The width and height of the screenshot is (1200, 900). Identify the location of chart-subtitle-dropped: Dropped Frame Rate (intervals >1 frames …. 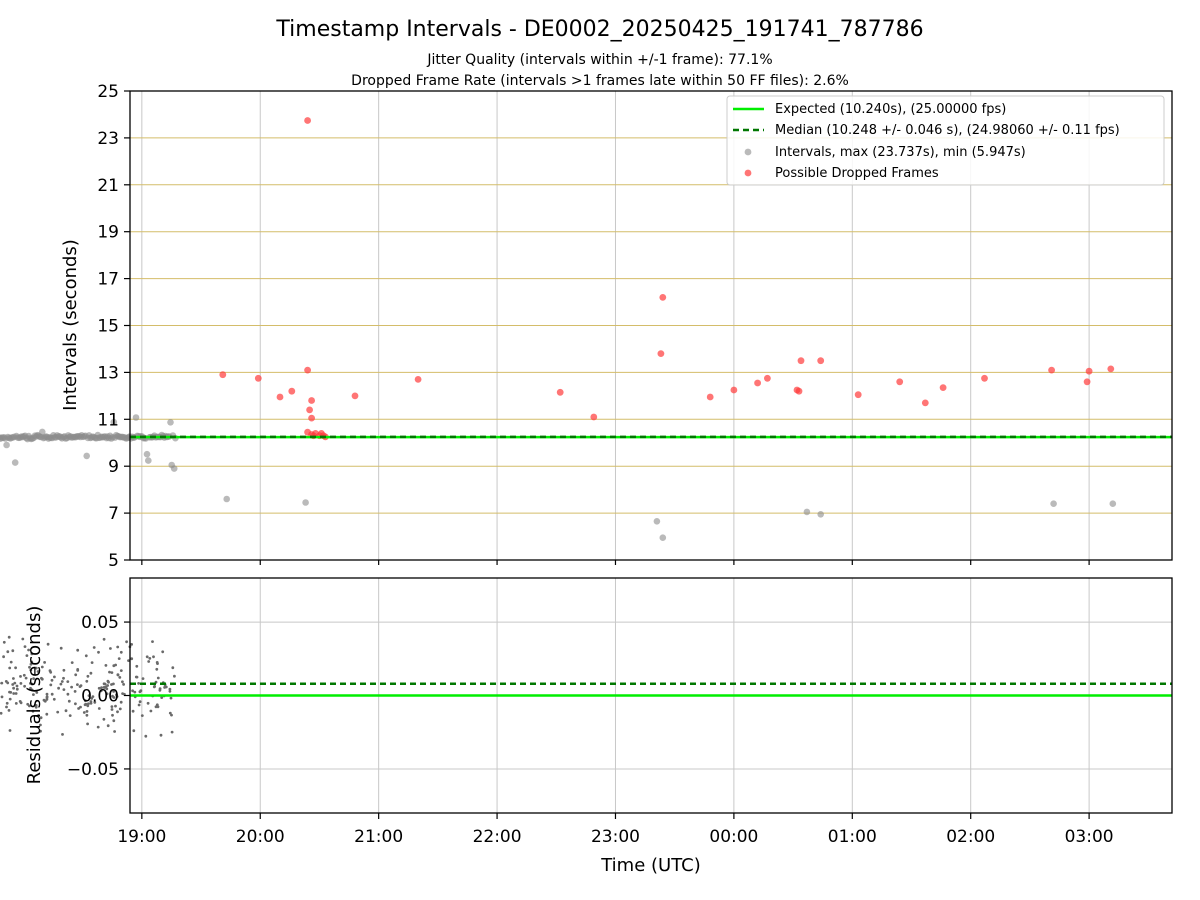
(600, 81).